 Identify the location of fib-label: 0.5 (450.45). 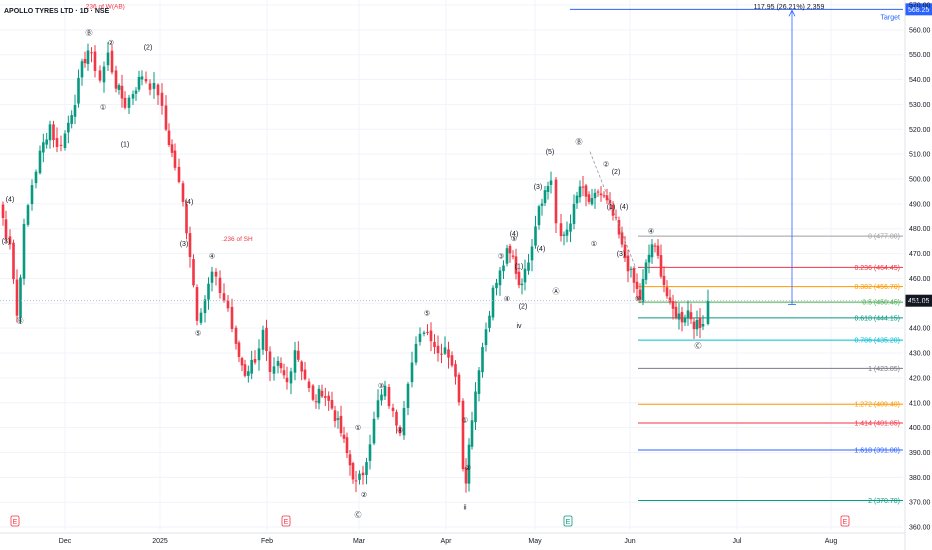
(881, 303).